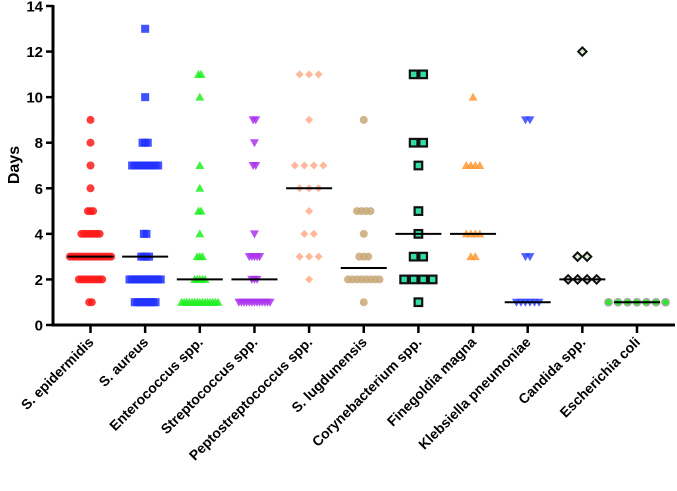  What do you see at coordinates (57, 373) in the screenshot?
I see `category-label: S. epidermidis` at bounding box center [57, 373].